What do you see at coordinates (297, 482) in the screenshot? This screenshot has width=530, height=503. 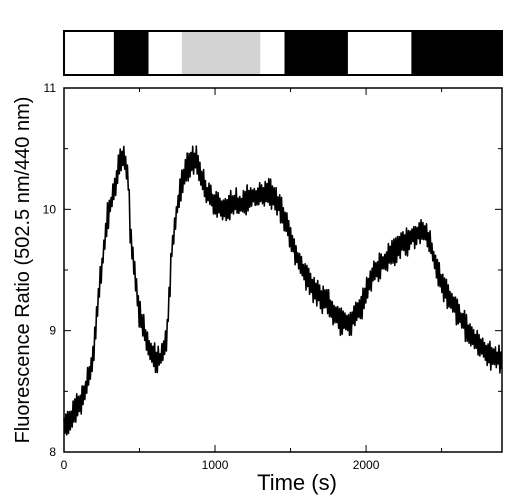 I see `x-axis-label: Time (s)` at bounding box center [297, 482].